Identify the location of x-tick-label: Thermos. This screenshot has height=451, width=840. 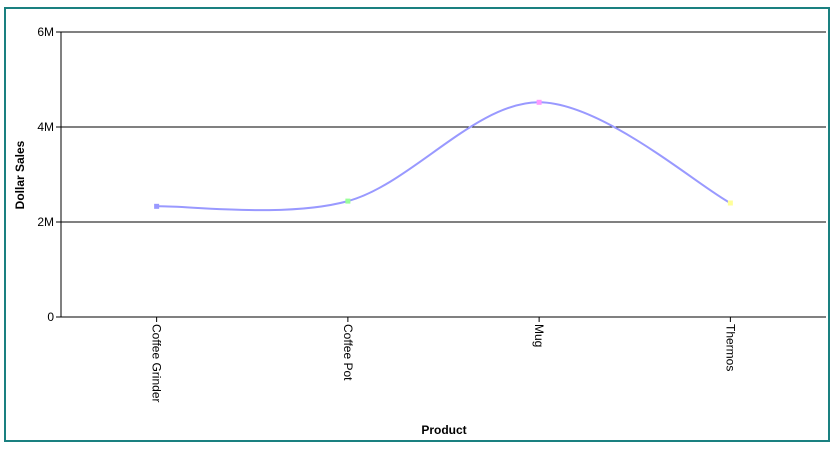
(730, 347).